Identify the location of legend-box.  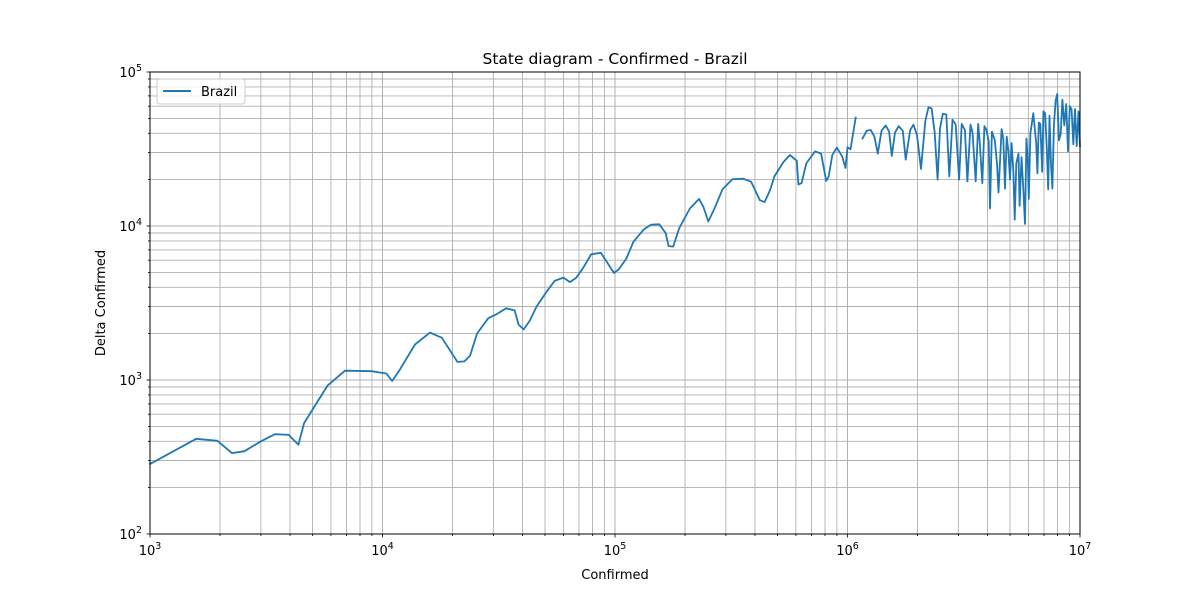
(201, 91).